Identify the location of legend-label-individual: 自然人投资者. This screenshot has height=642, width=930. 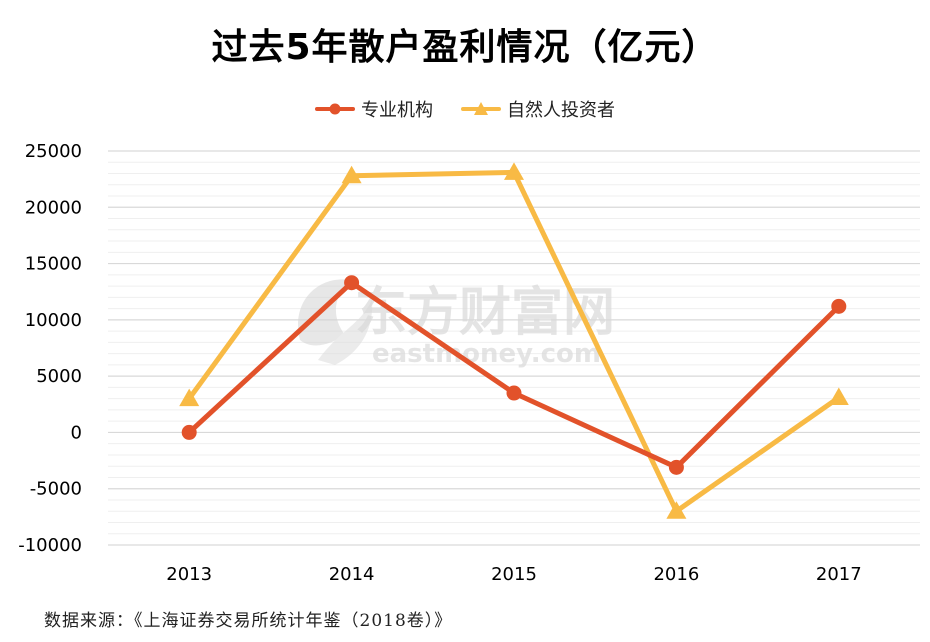
(561, 110).